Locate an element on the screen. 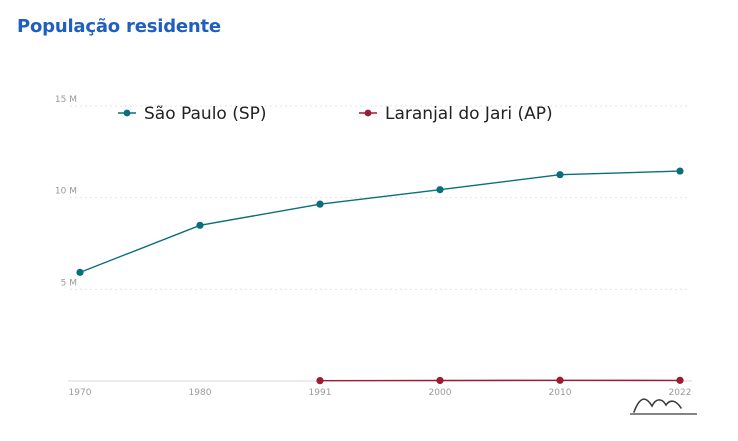 The image size is (738, 441). x-tick-label: 1980 is located at coordinates (200, 393).